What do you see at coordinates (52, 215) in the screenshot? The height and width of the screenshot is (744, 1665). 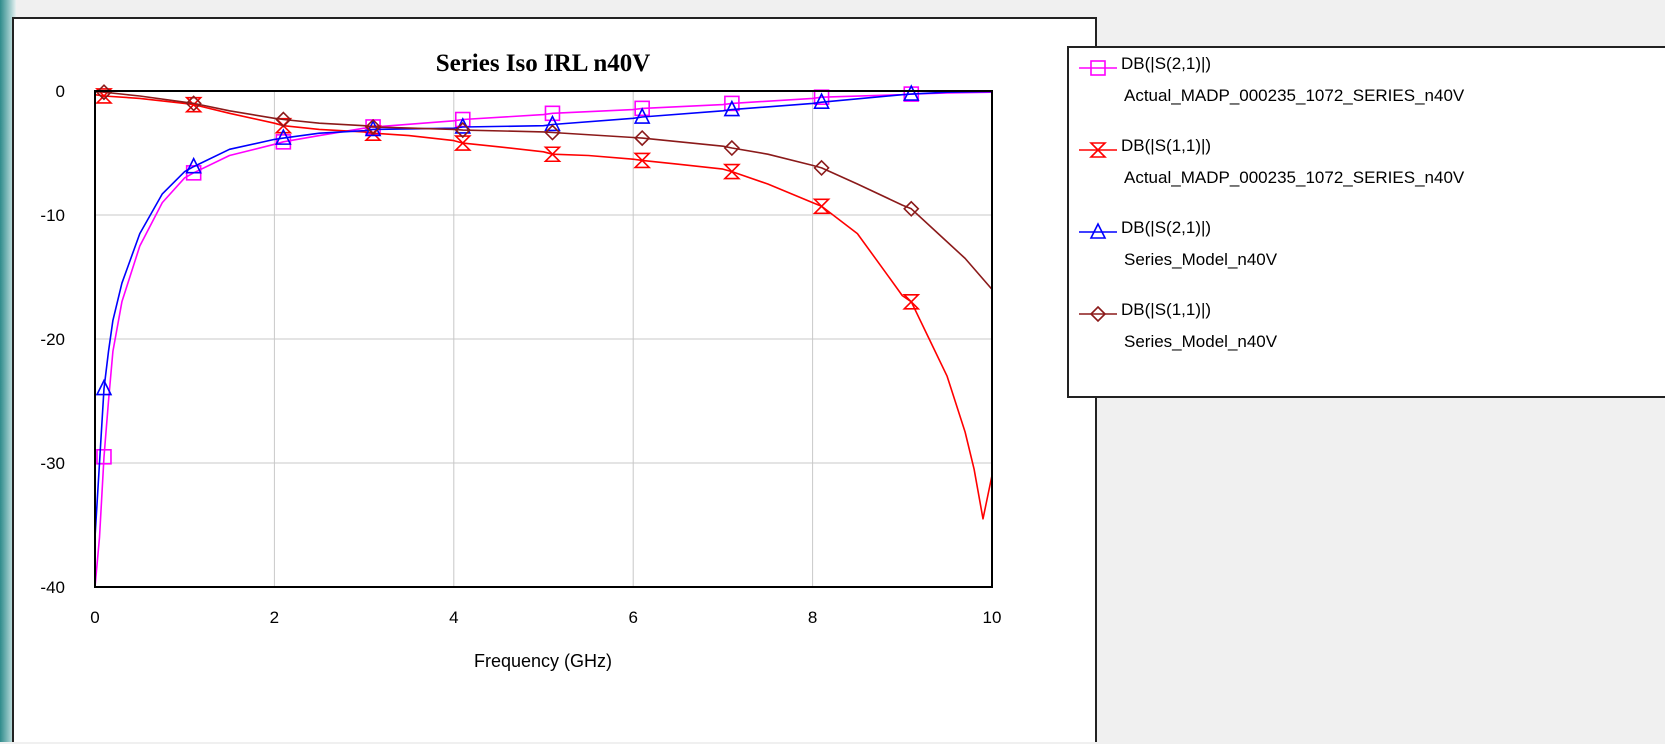 I see `y-tick-label: -10` at bounding box center [52, 215].